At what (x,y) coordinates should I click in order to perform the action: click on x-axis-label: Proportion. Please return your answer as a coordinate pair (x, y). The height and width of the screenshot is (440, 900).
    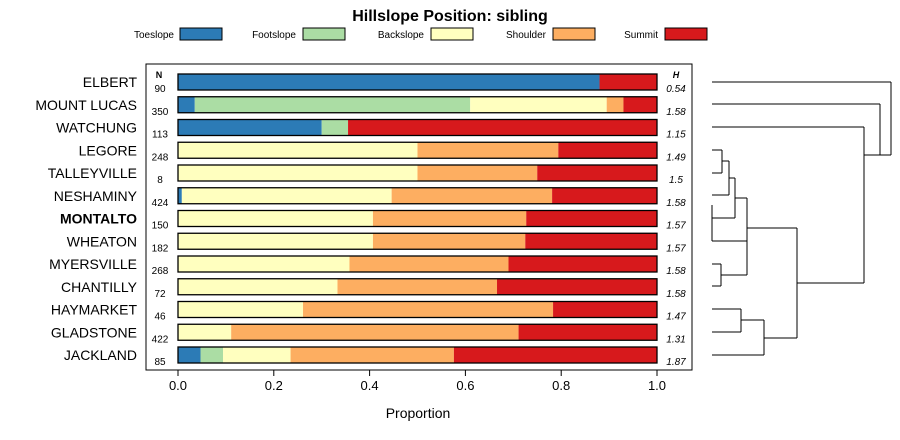
    Looking at the image, I should click on (418, 413).